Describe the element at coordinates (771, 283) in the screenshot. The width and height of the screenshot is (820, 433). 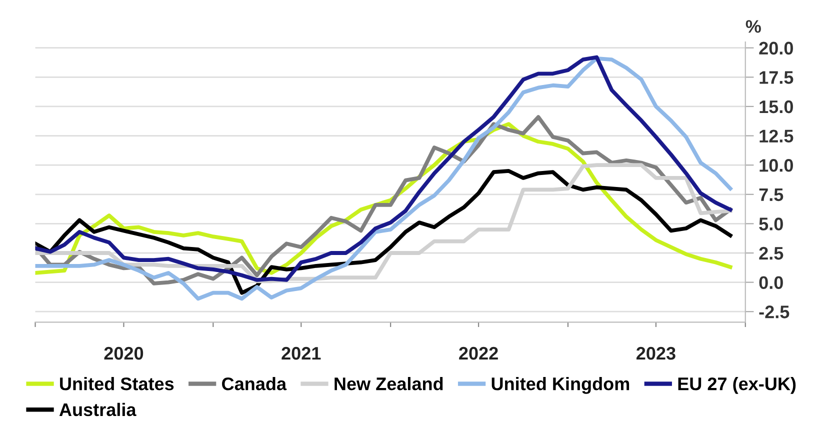
I see `y-tick-label: 0.0` at that location.